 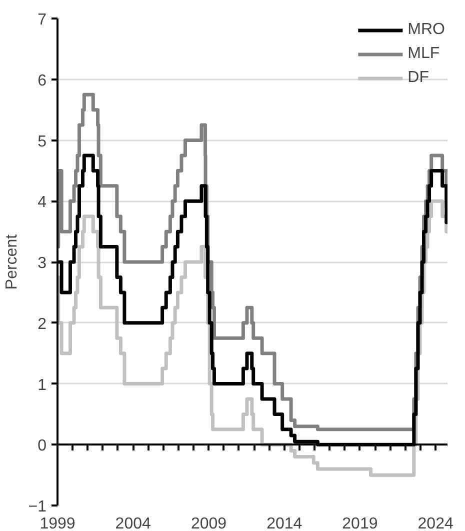 What do you see at coordinates (58, 523) in the screenshot?
I see `x-tick-label: 1999` at bounding box center [58, 523].